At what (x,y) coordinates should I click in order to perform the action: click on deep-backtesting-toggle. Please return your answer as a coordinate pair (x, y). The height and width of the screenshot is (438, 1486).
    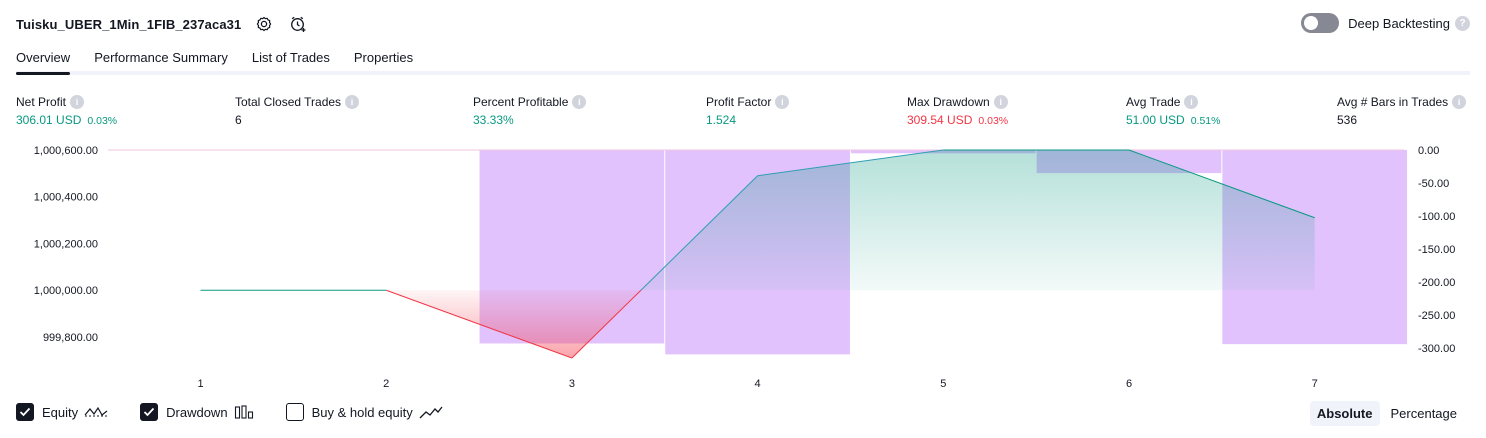
    Looking at the image, I should click on (1320, 23).